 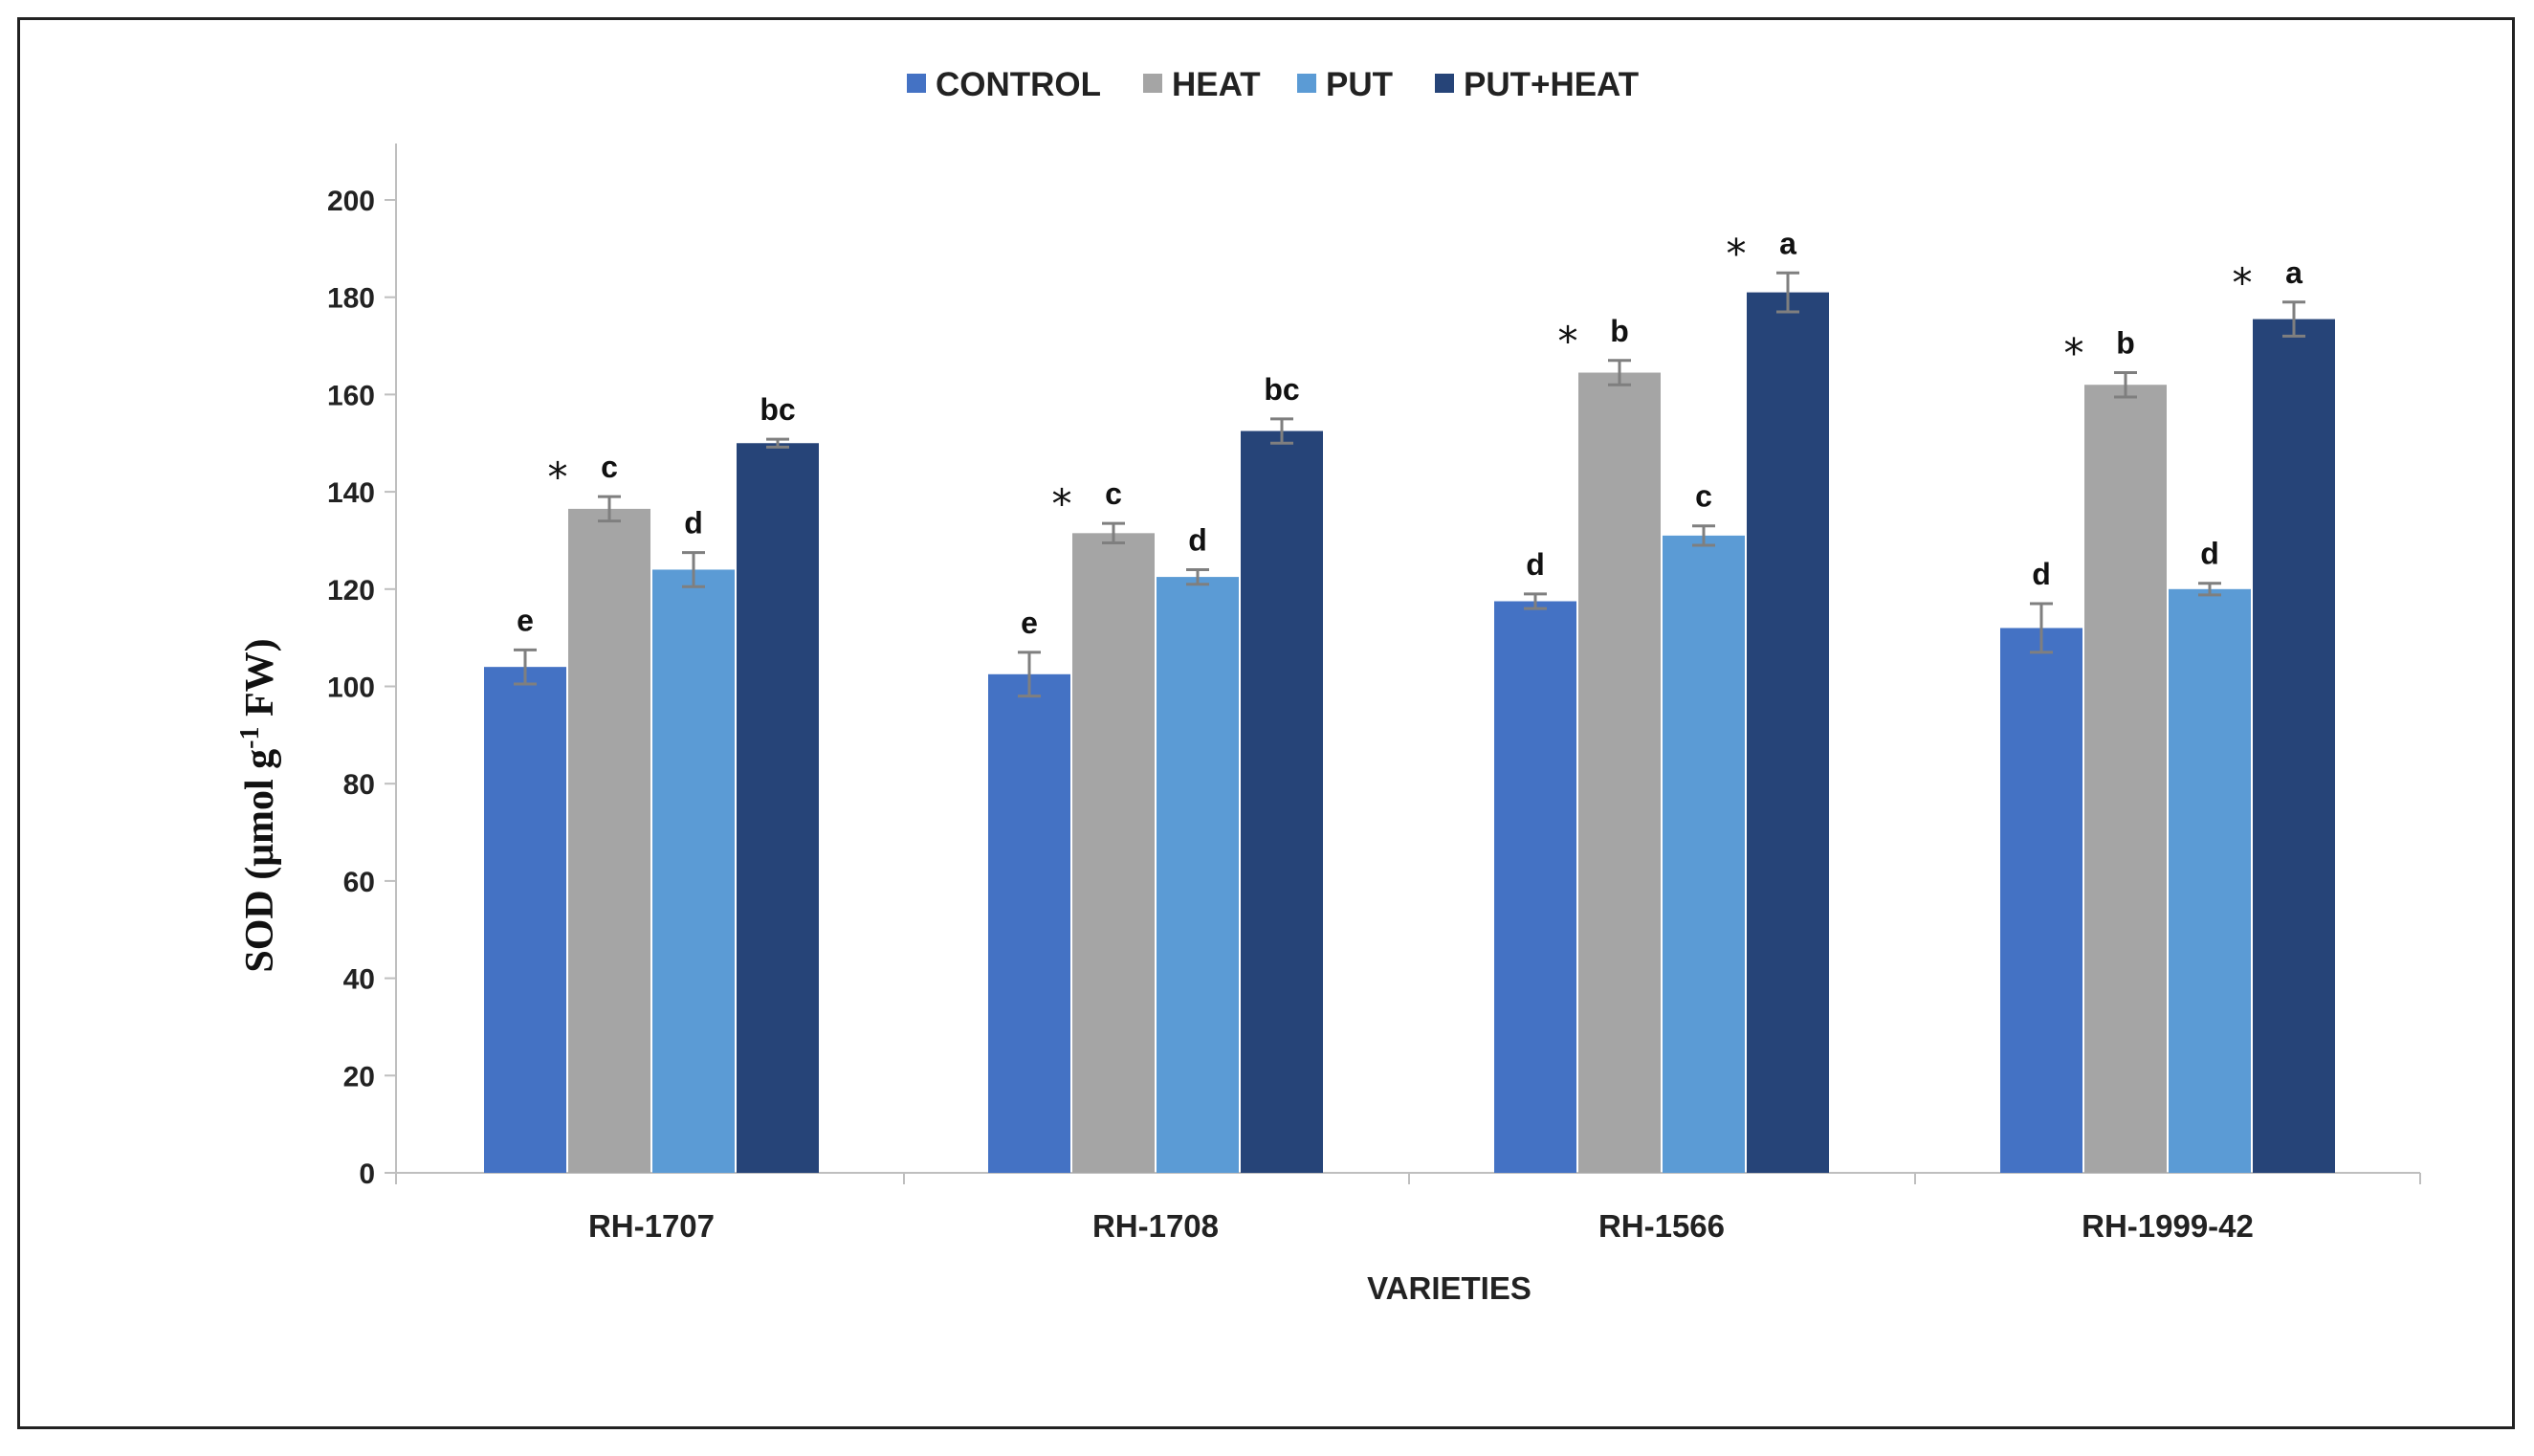 I want to click on y-tick-label: 180, so click(x=351, y=299).